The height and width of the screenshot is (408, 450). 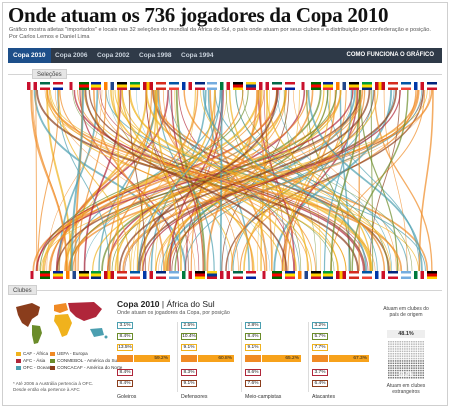 What do you see at coordinates (155, 55) in the screenshot?
I see `tab-copa-1998: Copa 1998` at bounding box center [155, 55].